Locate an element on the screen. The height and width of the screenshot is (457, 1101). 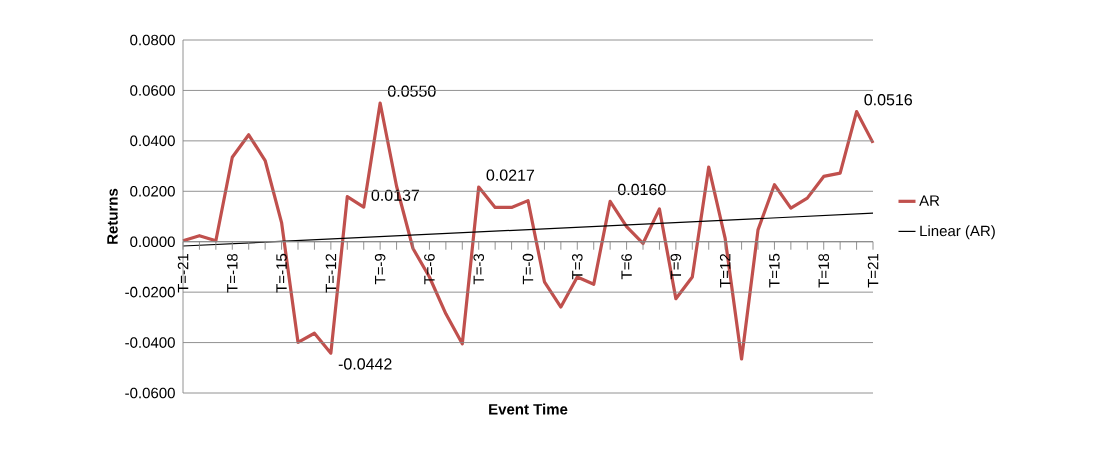
y-tick-label: -0.0200 is located at coordinates (150, 292).